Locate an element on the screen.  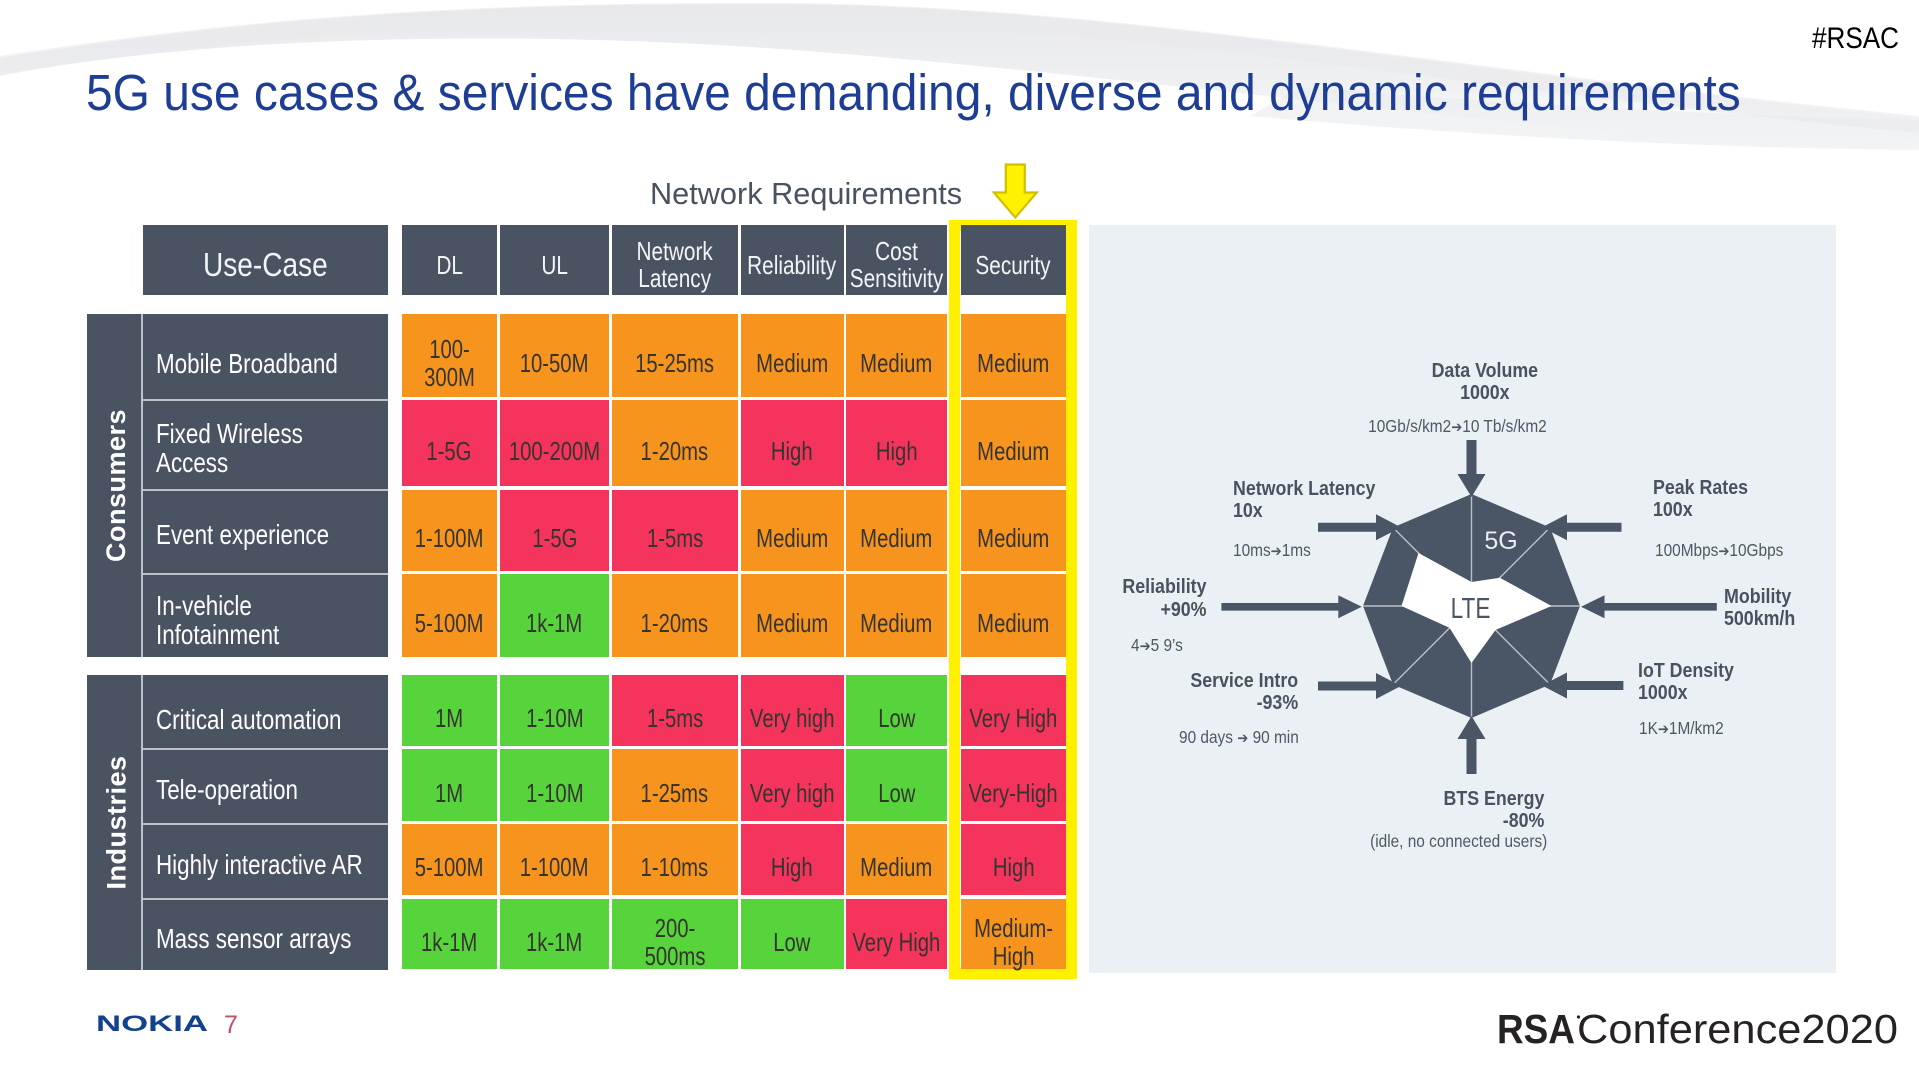
svg-text: NOKIA is located at coordinates (152, 1024).